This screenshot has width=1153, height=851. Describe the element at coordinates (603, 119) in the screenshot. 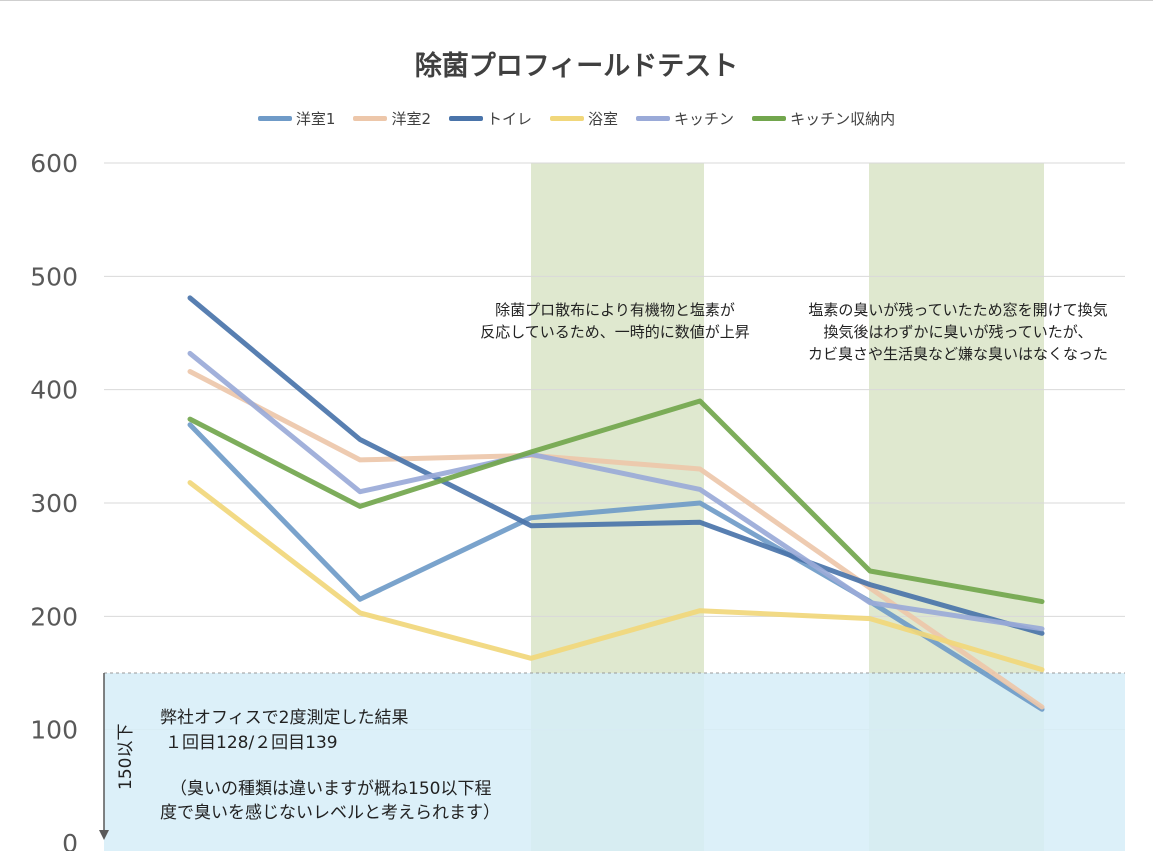

I see `legend-label: 浴室` at that location.